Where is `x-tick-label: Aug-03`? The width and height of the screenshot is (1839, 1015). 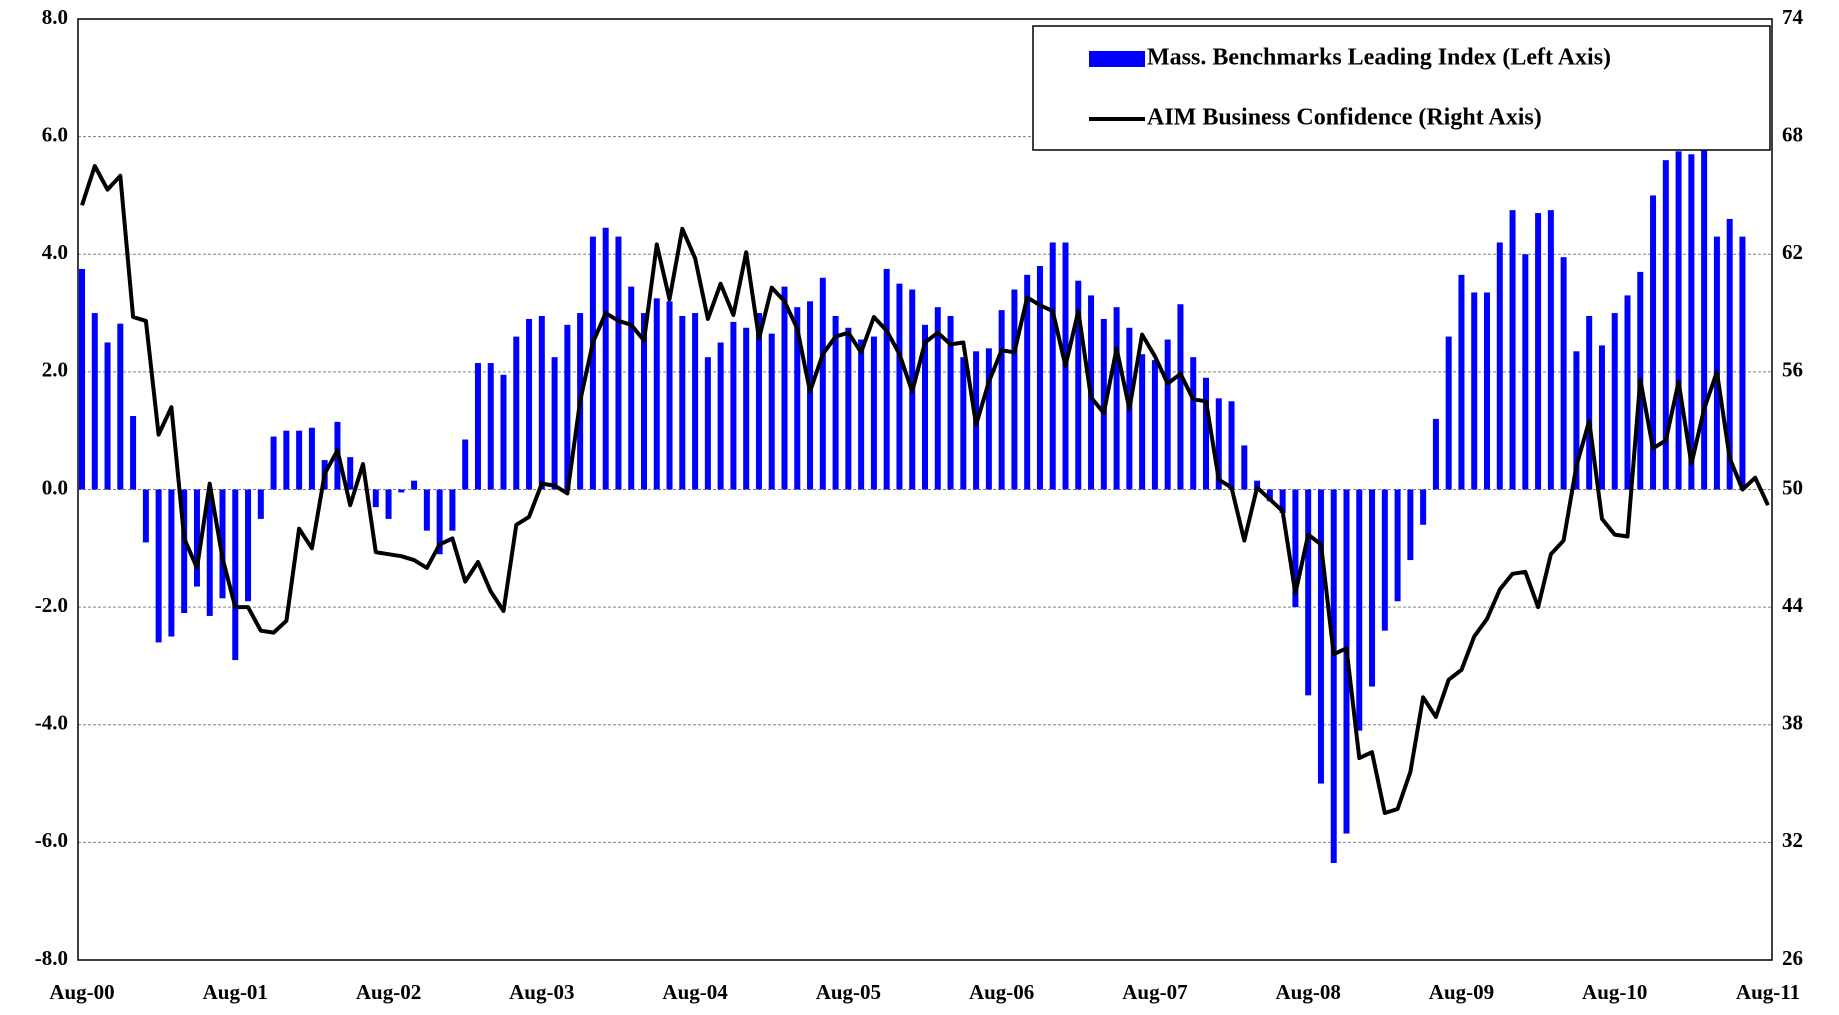 x-tick-label: Aug-03 is located at coordinates (541, 992).